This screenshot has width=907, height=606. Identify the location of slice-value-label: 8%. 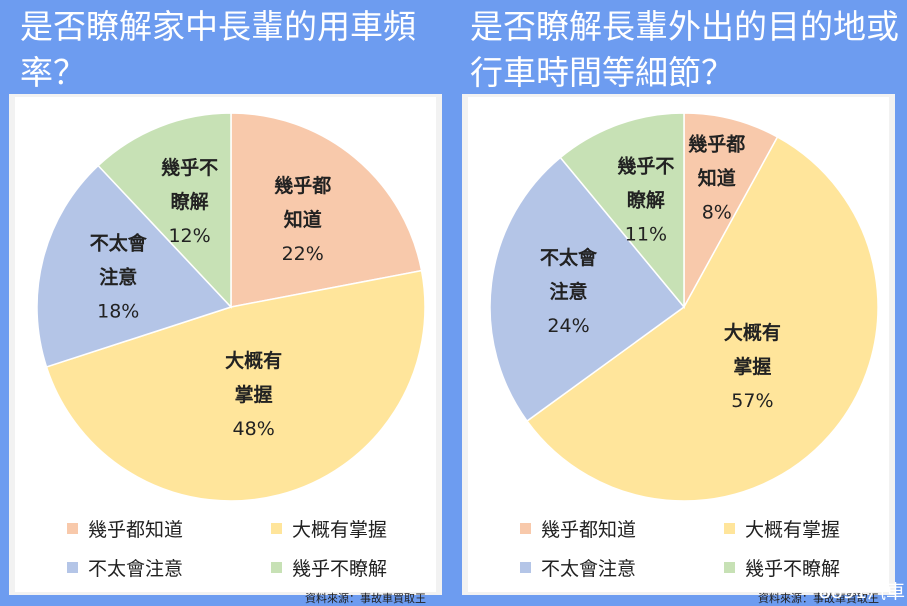
(717, 213).